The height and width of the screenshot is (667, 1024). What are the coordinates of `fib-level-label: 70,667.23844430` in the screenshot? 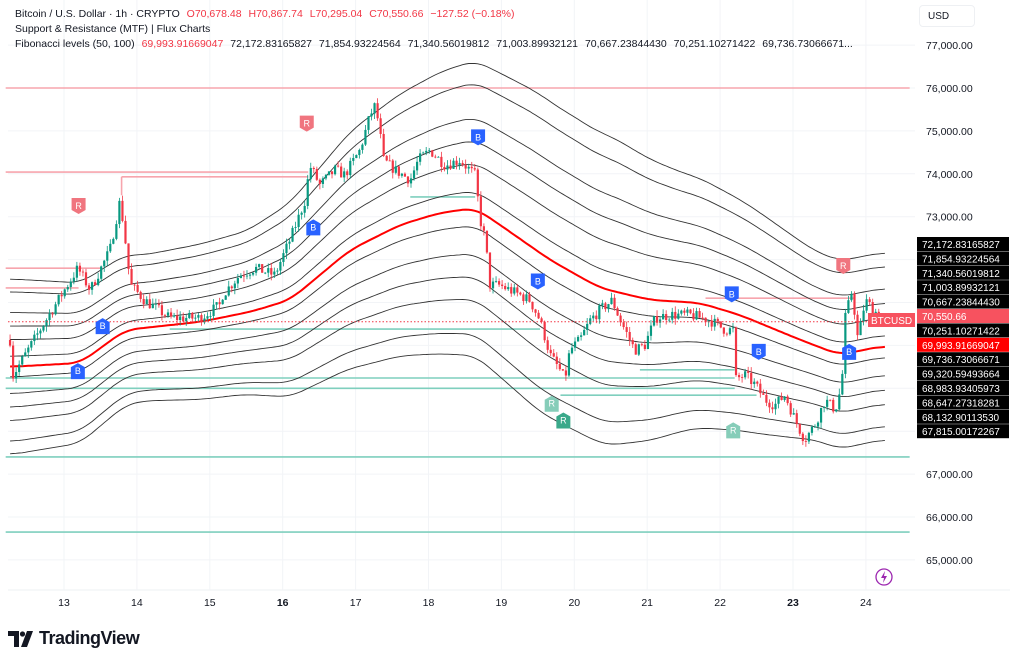 It's located at (963, 301).